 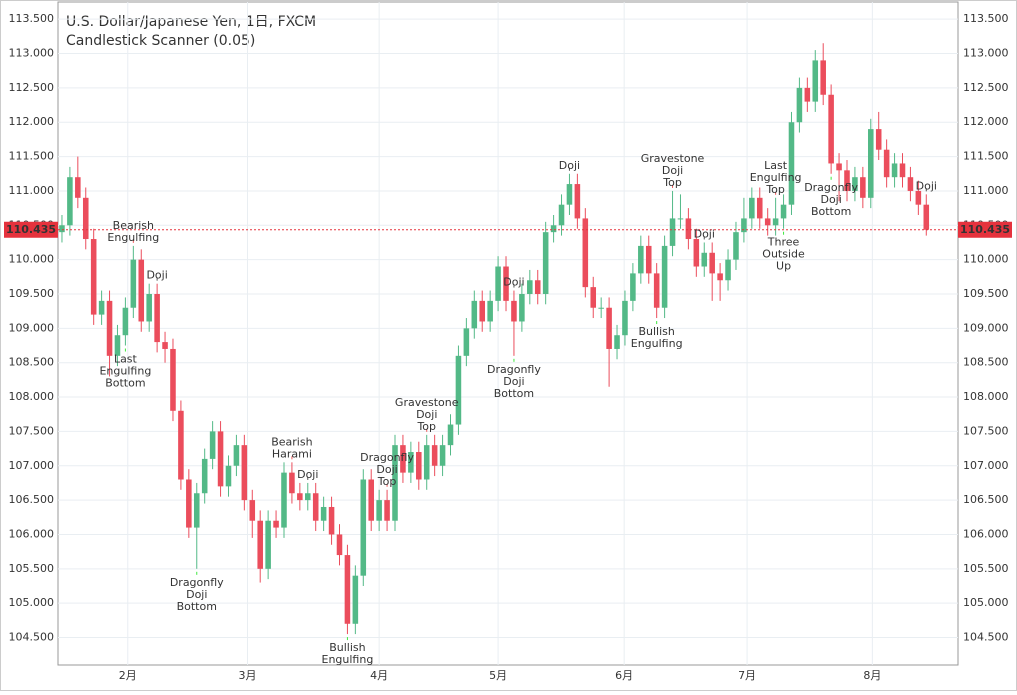 What do you see at coordinates (32, 190) in the screenshot?
I see `y-tick-label: 111.000` at bounding box center [32, 190].